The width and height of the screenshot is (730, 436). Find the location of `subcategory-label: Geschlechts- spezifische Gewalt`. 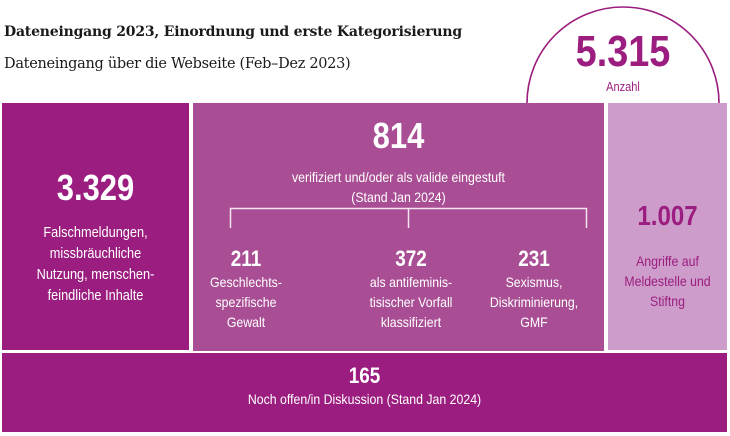

subcategory-label: Geschlechts- spezifische Gewalt is located at coordinates (246, 302).